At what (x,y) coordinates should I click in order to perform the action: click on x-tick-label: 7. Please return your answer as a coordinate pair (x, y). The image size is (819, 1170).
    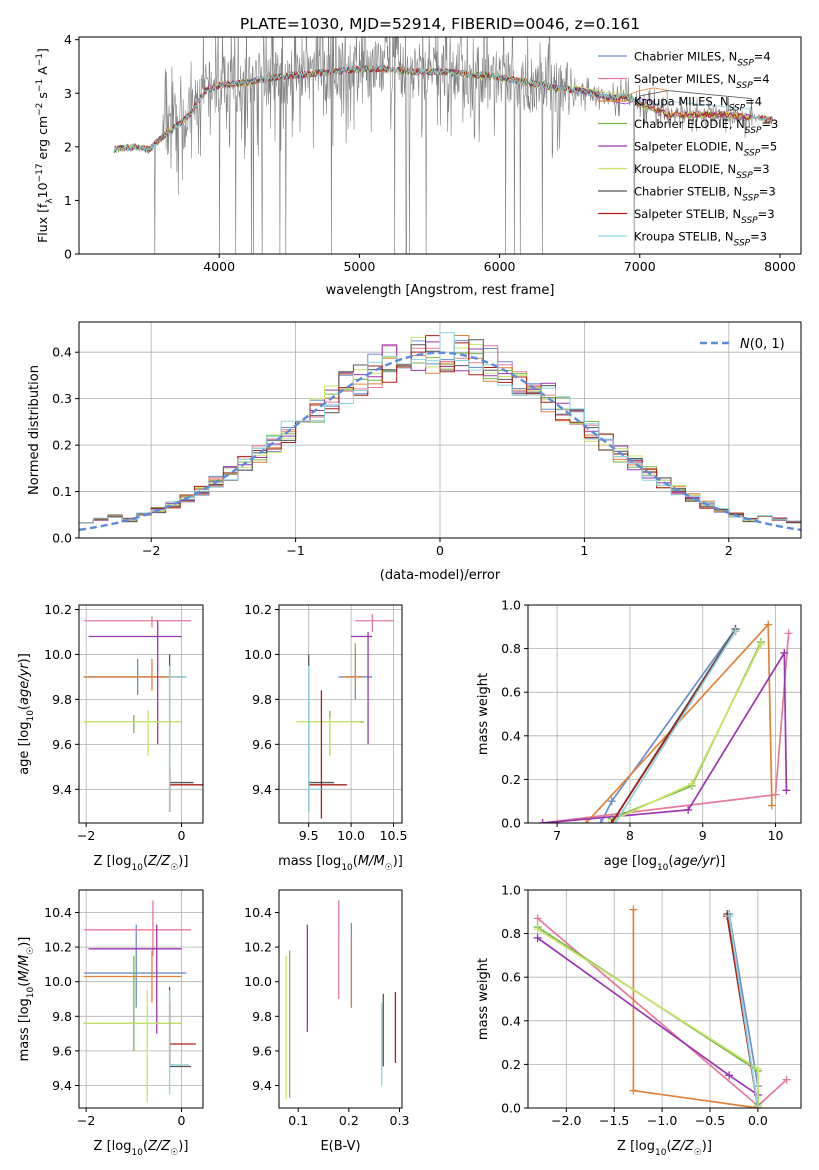
    Looking at the image, I should click on (557, 835).